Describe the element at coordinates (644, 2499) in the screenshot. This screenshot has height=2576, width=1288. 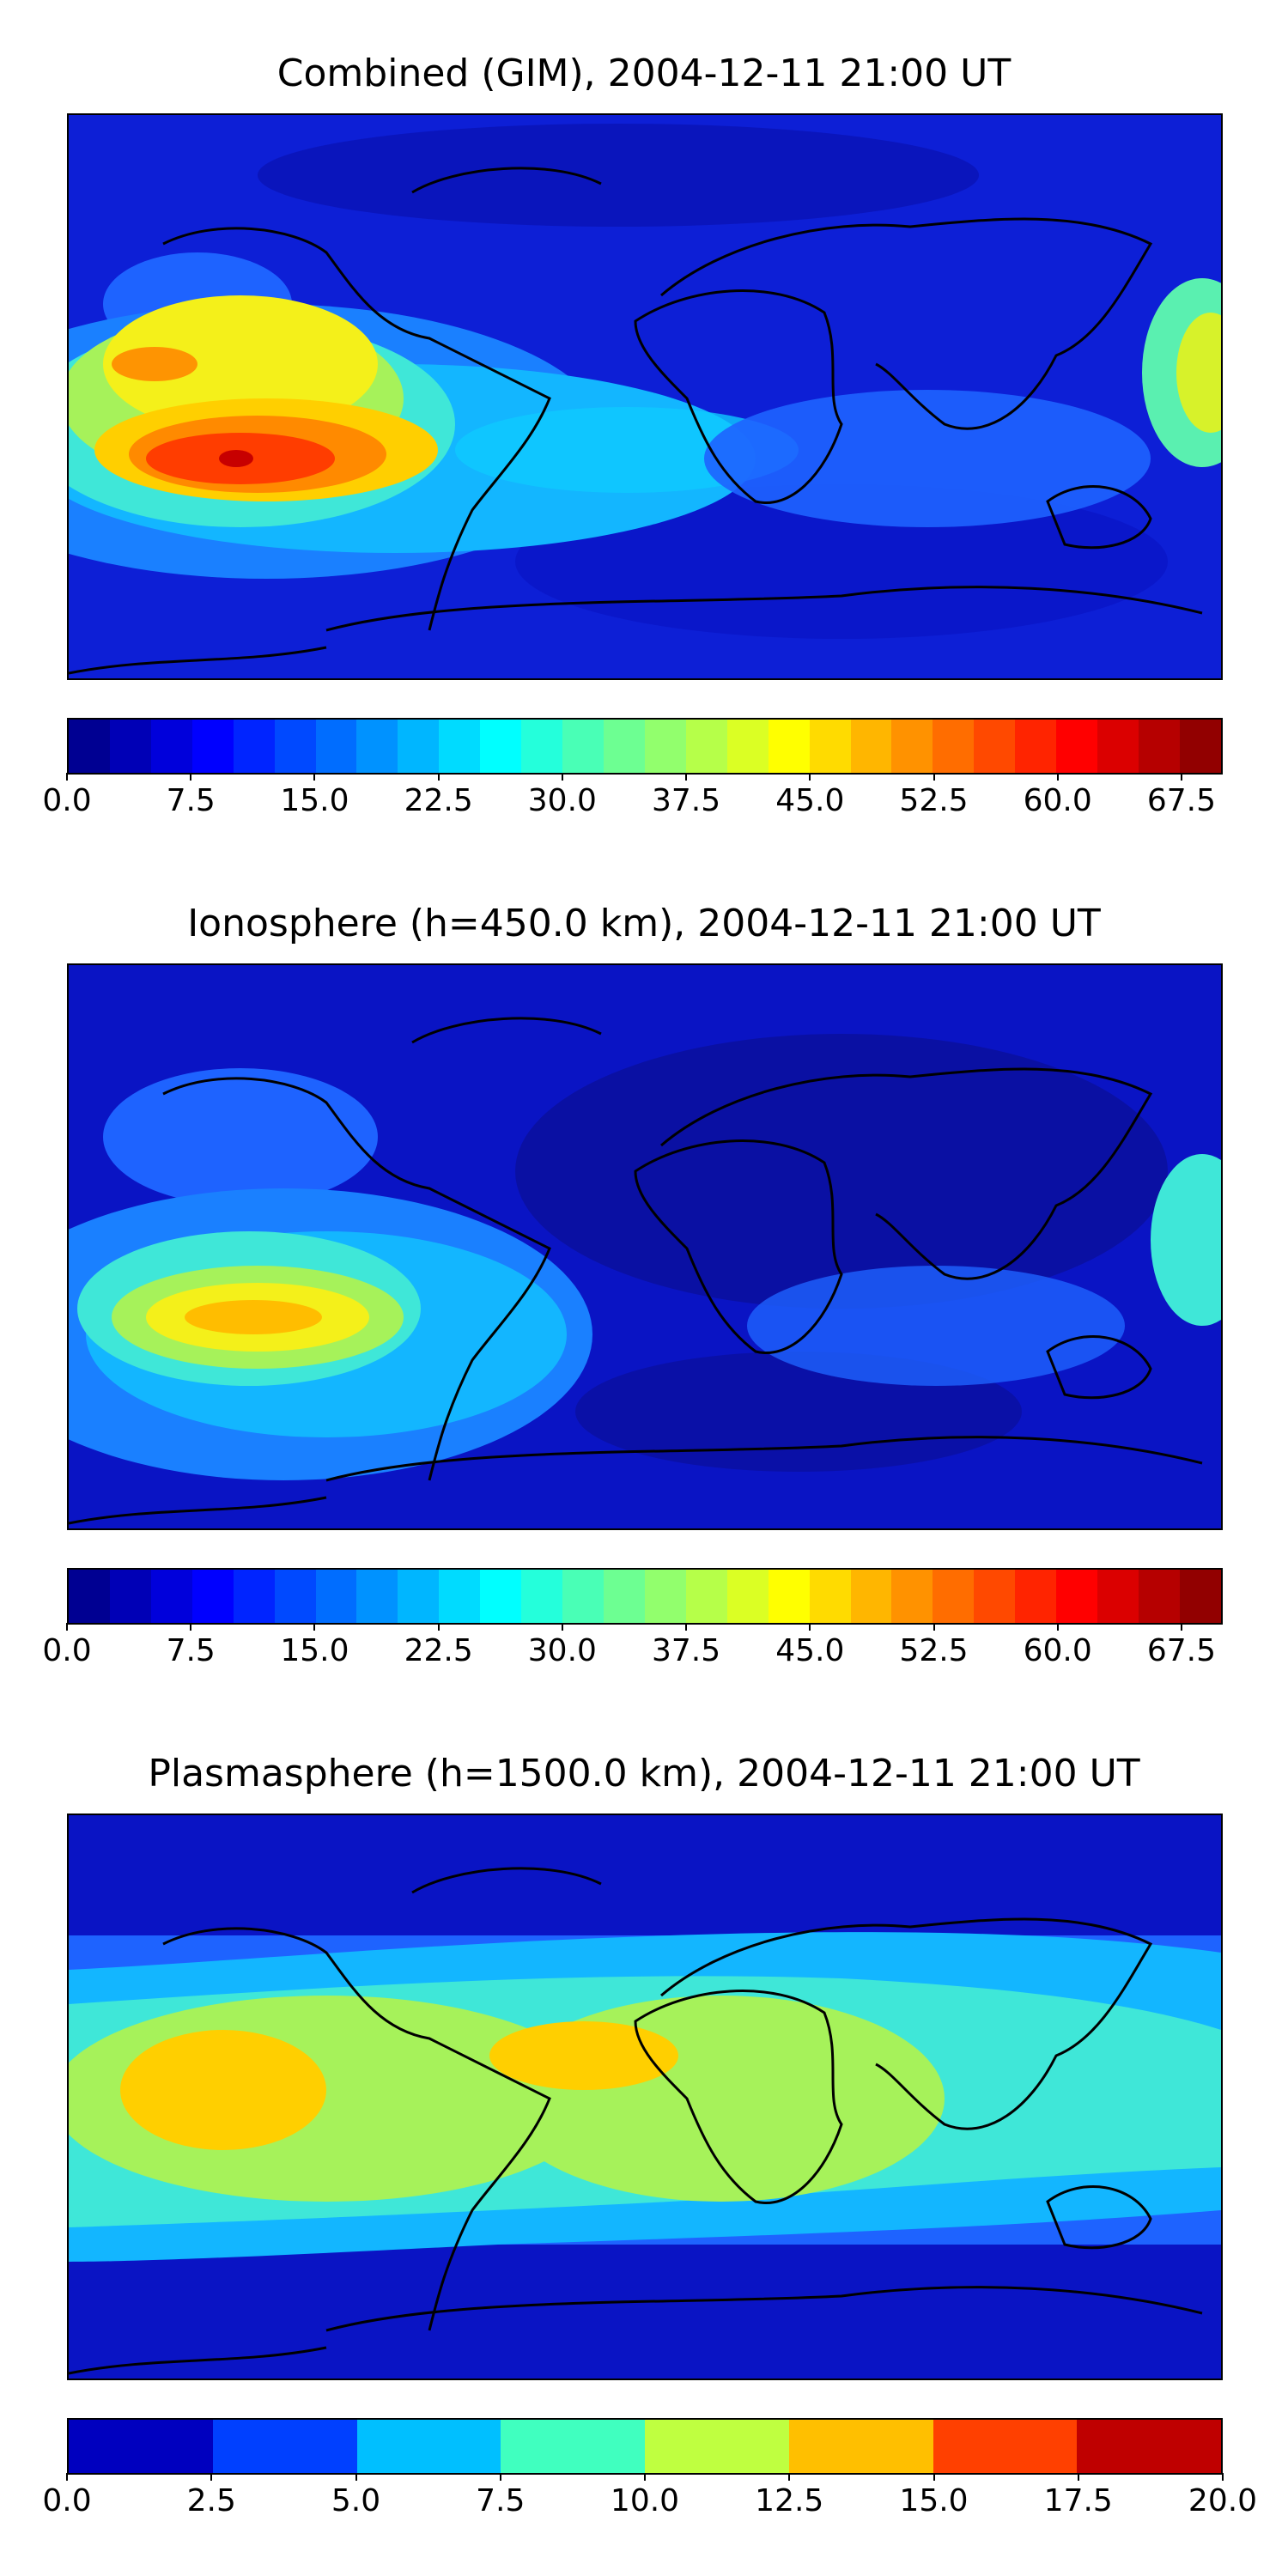
I see `colorbar-ticks-plasmasphere: 0.0 2.5 5.0 7.5 10.0 12.5 15.0 17.5 20.0` at that location.